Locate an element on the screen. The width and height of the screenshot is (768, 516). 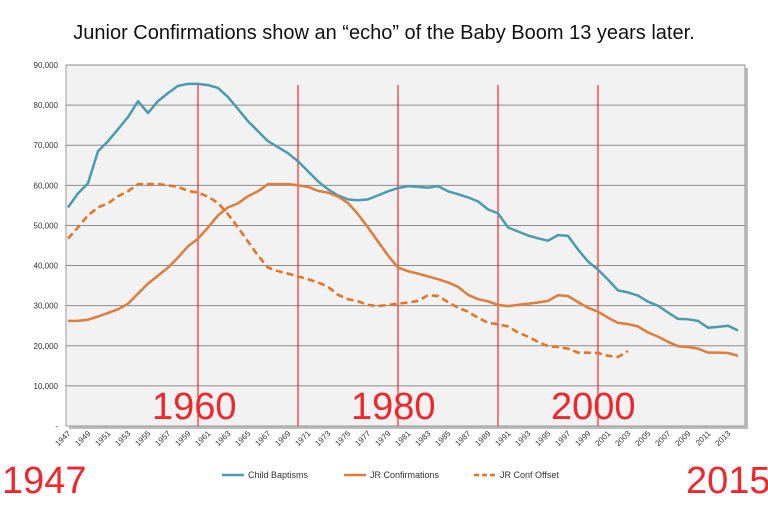
x-tick-label: 1991 is located at coordinates (502, 438).